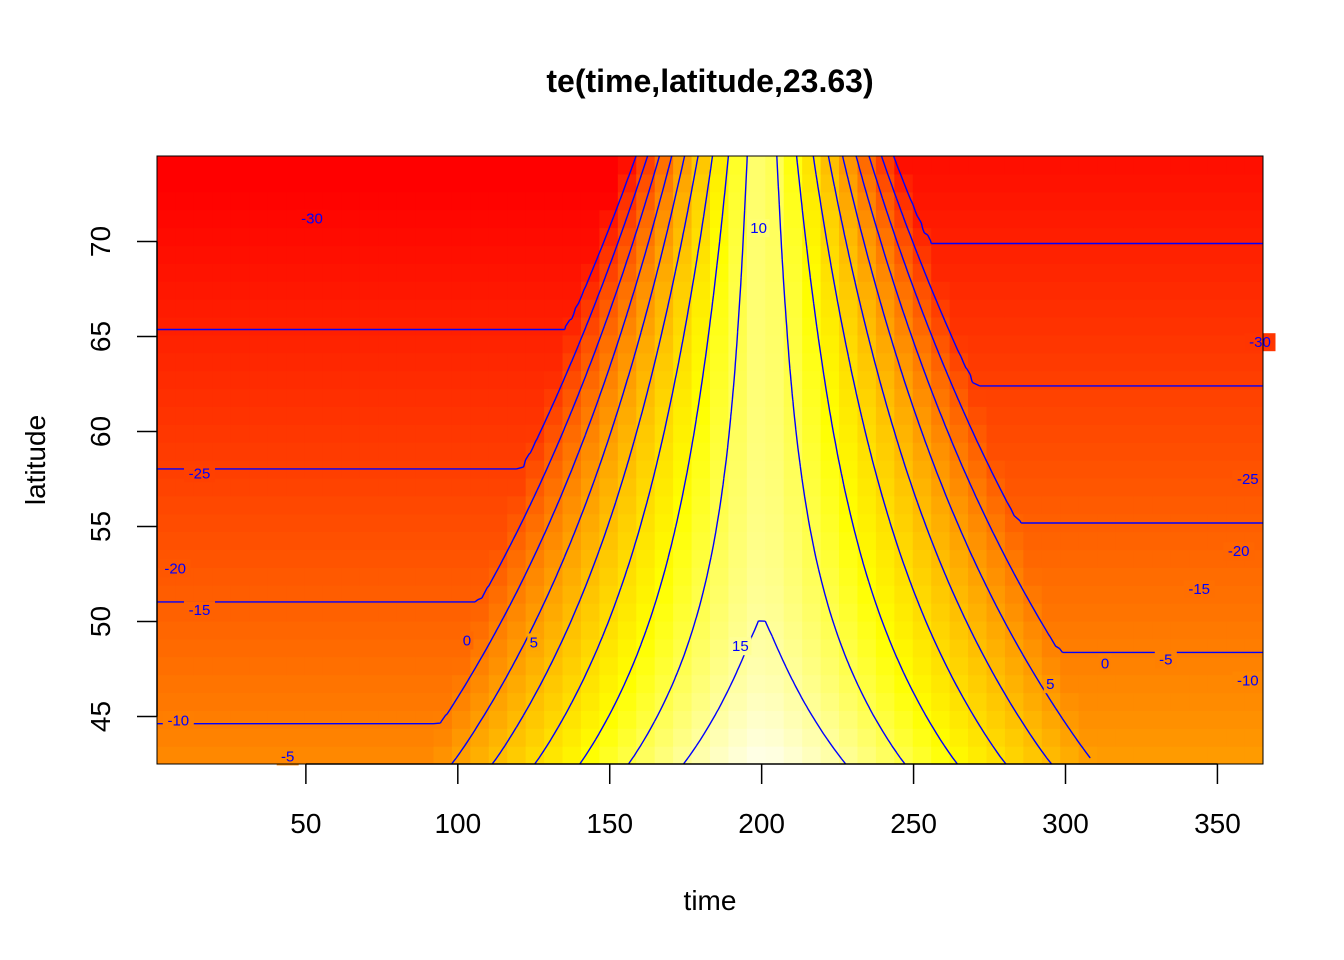  Describe the element at coordinates (100, 526) in the screenshot. I see `y-tick-label: 55` at that location.